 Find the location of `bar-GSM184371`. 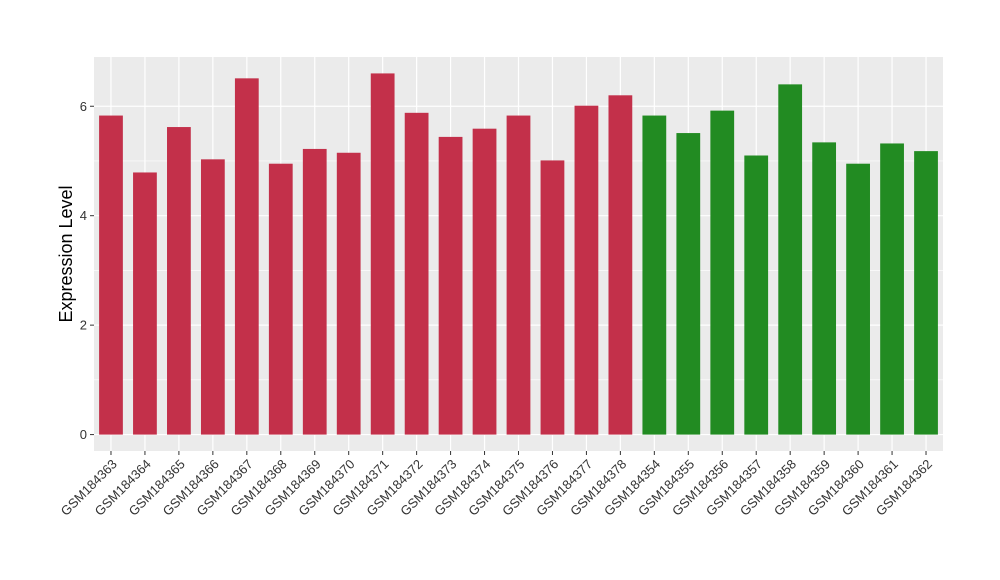

bar-GSM184371 is located at coordinates (382, 254).